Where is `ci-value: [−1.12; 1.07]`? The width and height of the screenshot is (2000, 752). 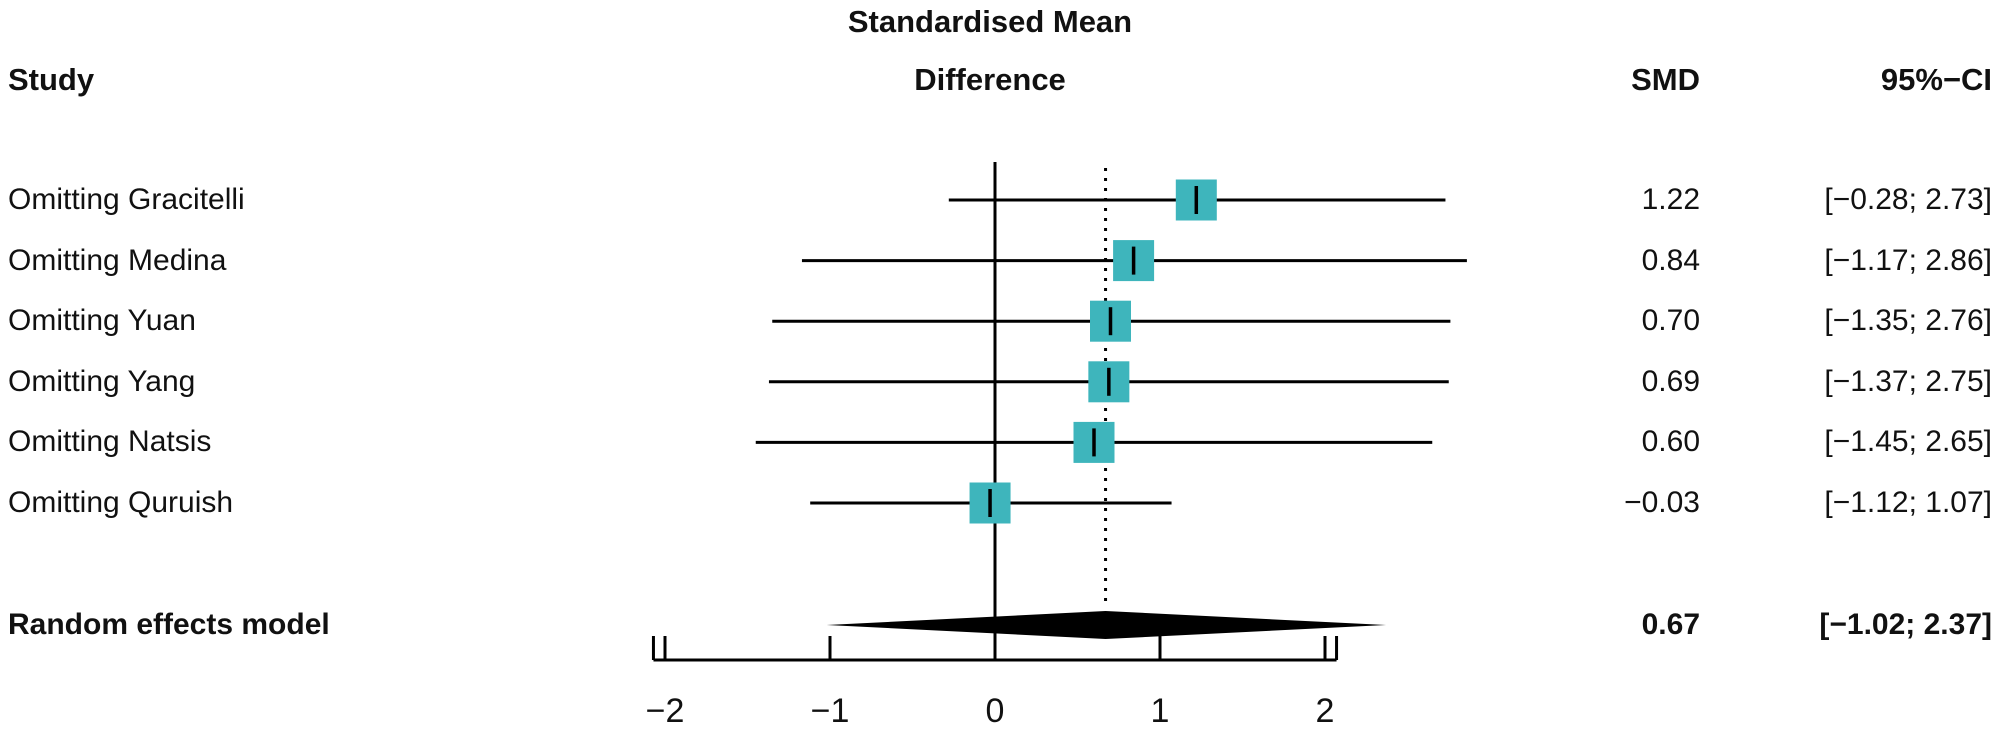 ci-value: [−1.12; 1.07] is located at coordinates (1908, 502).